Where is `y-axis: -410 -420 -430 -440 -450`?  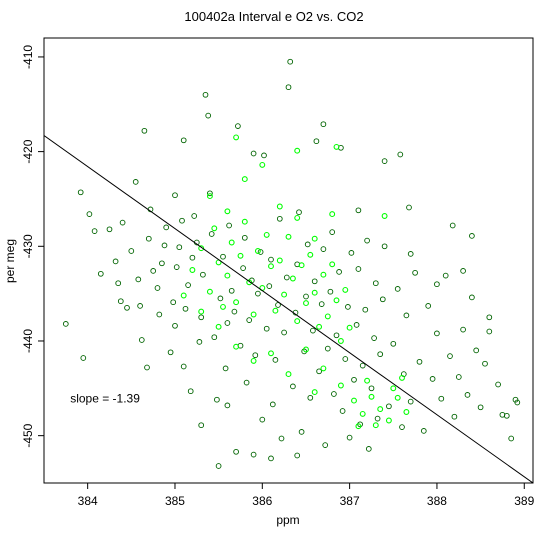
y-axis: -410 -420 -430 -440 -450 is located at coordinates (32, 246).